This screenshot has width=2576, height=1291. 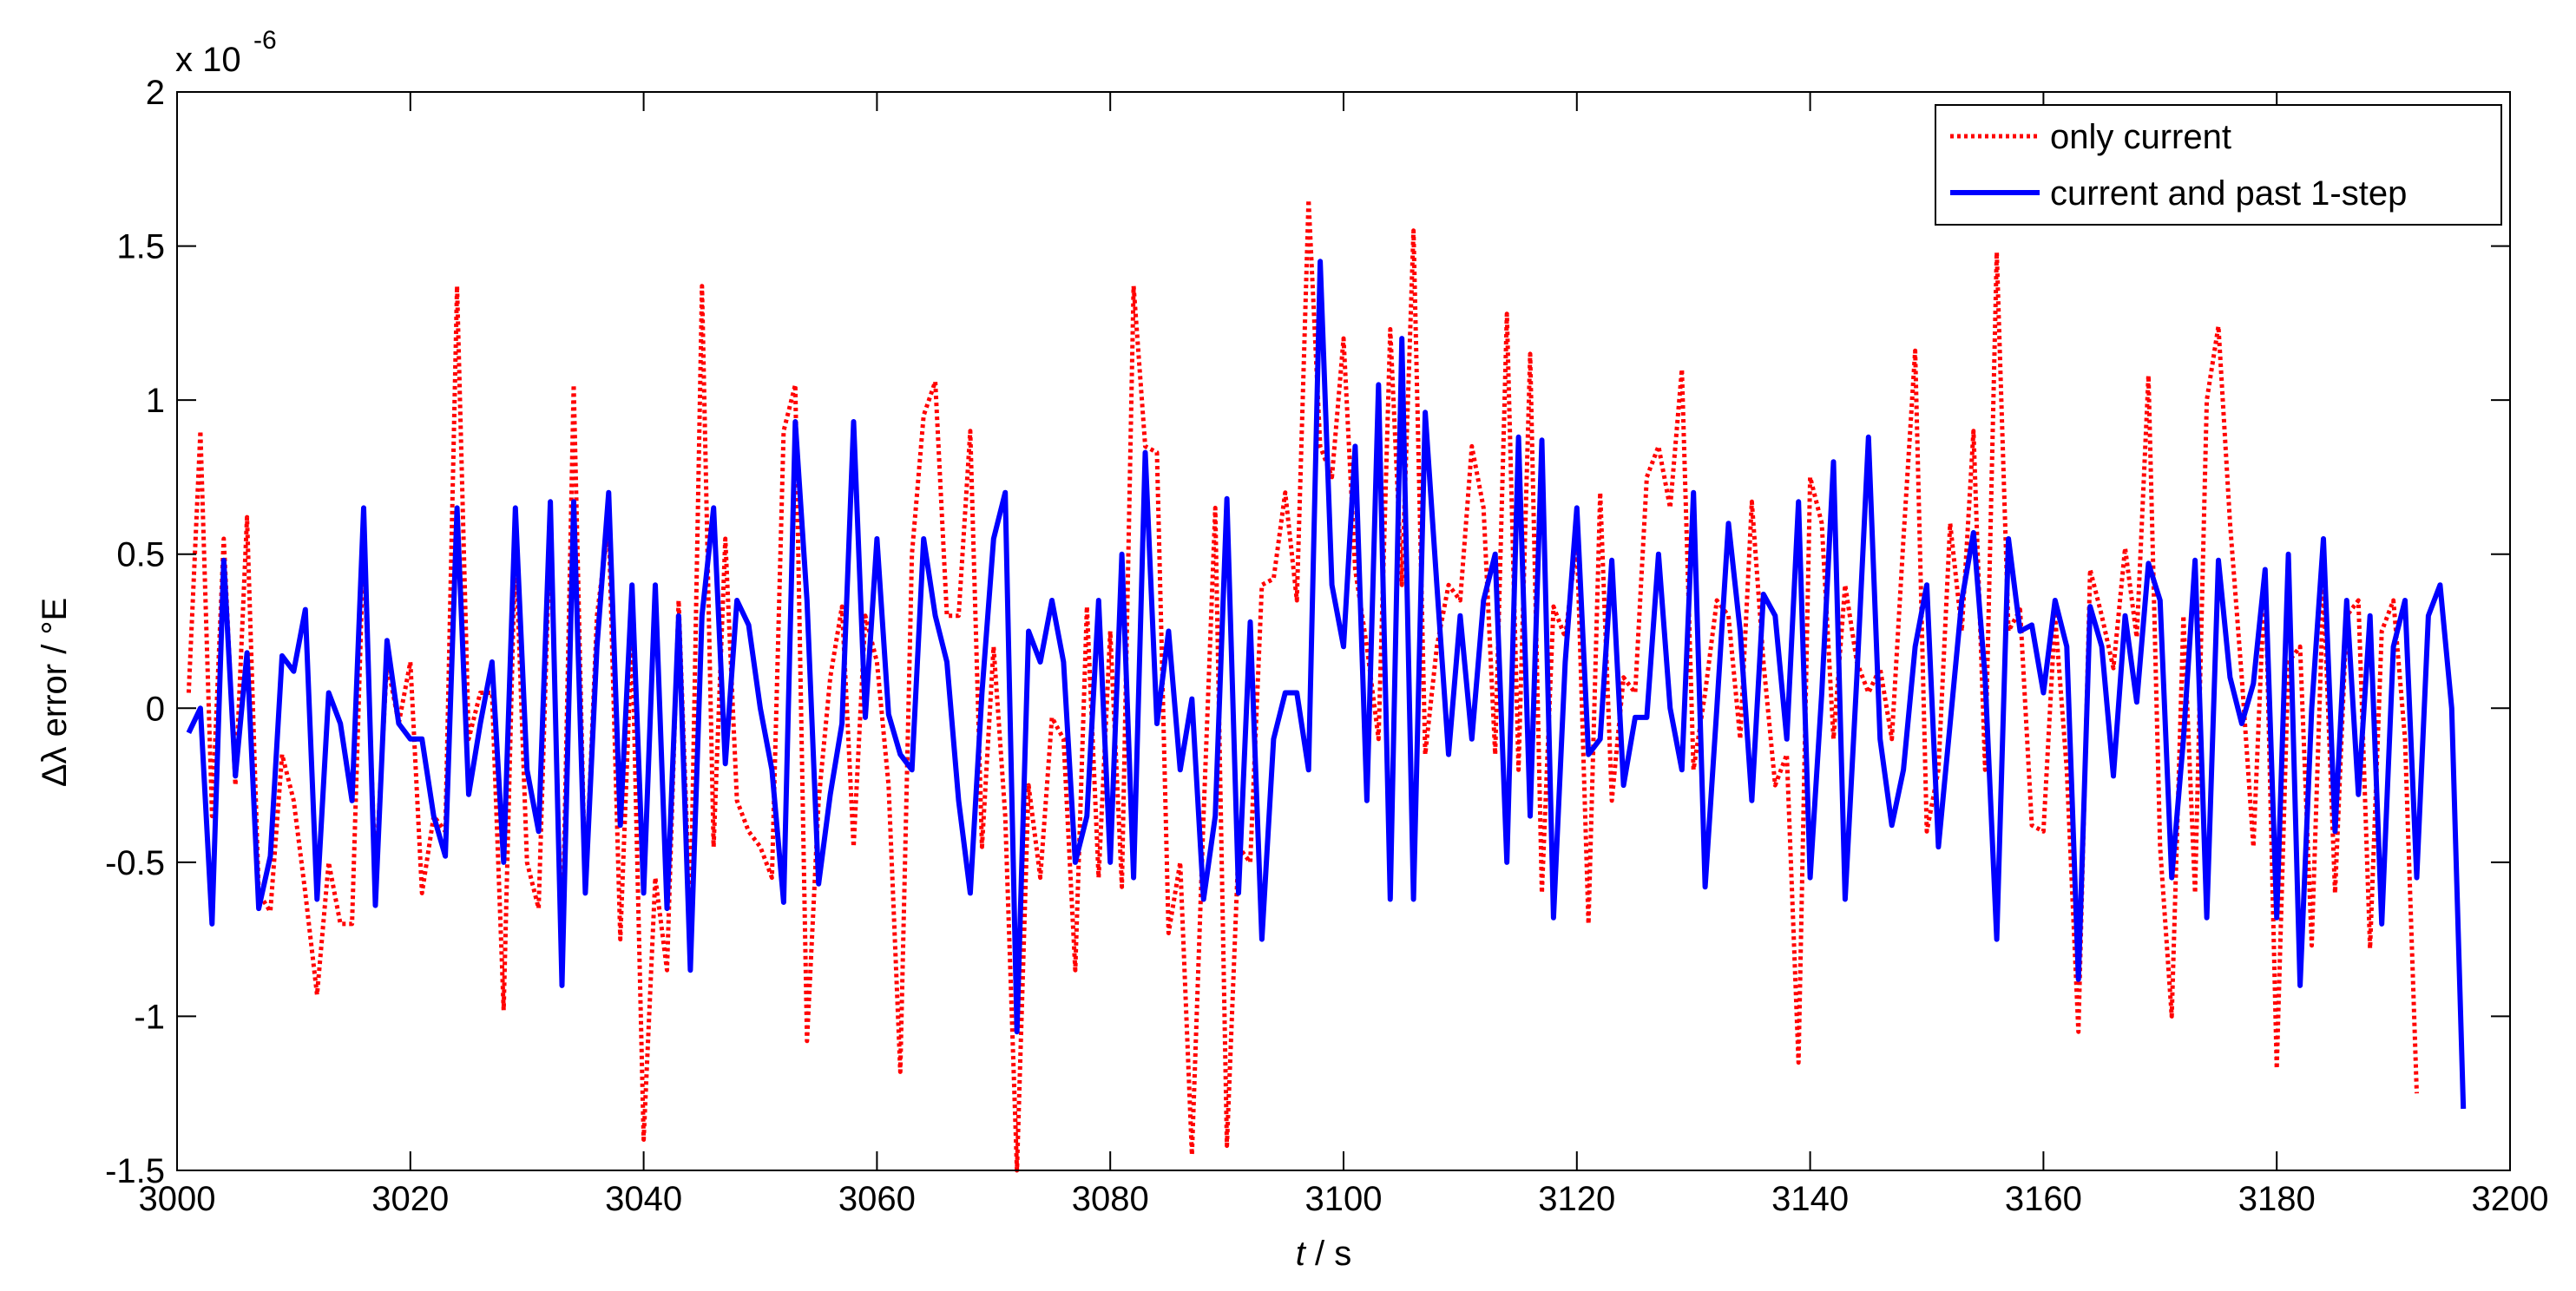 I want to click on y-tick-label: 2, so click(x=155, y=93).